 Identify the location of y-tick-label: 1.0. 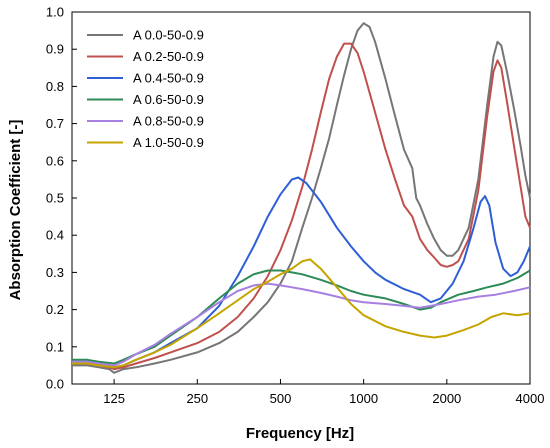
(55, 12).